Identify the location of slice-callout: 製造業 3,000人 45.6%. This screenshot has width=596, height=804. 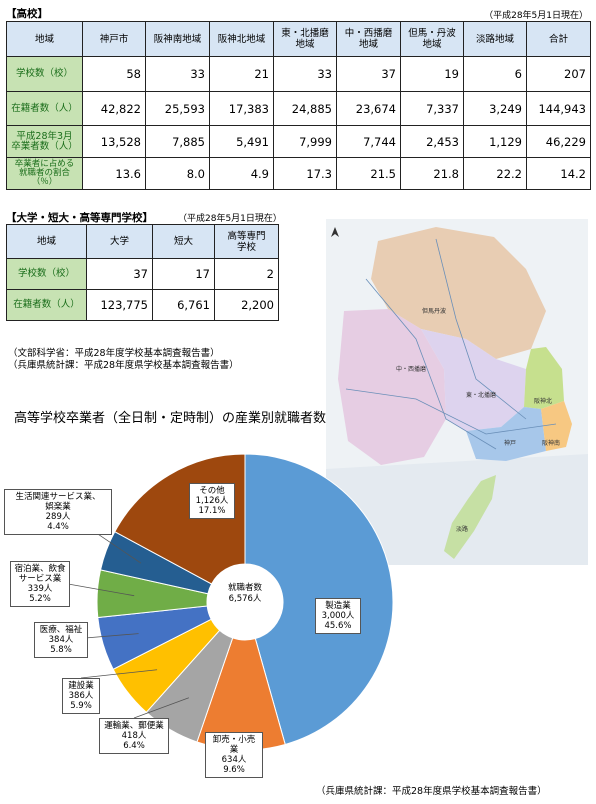
(338, 616).